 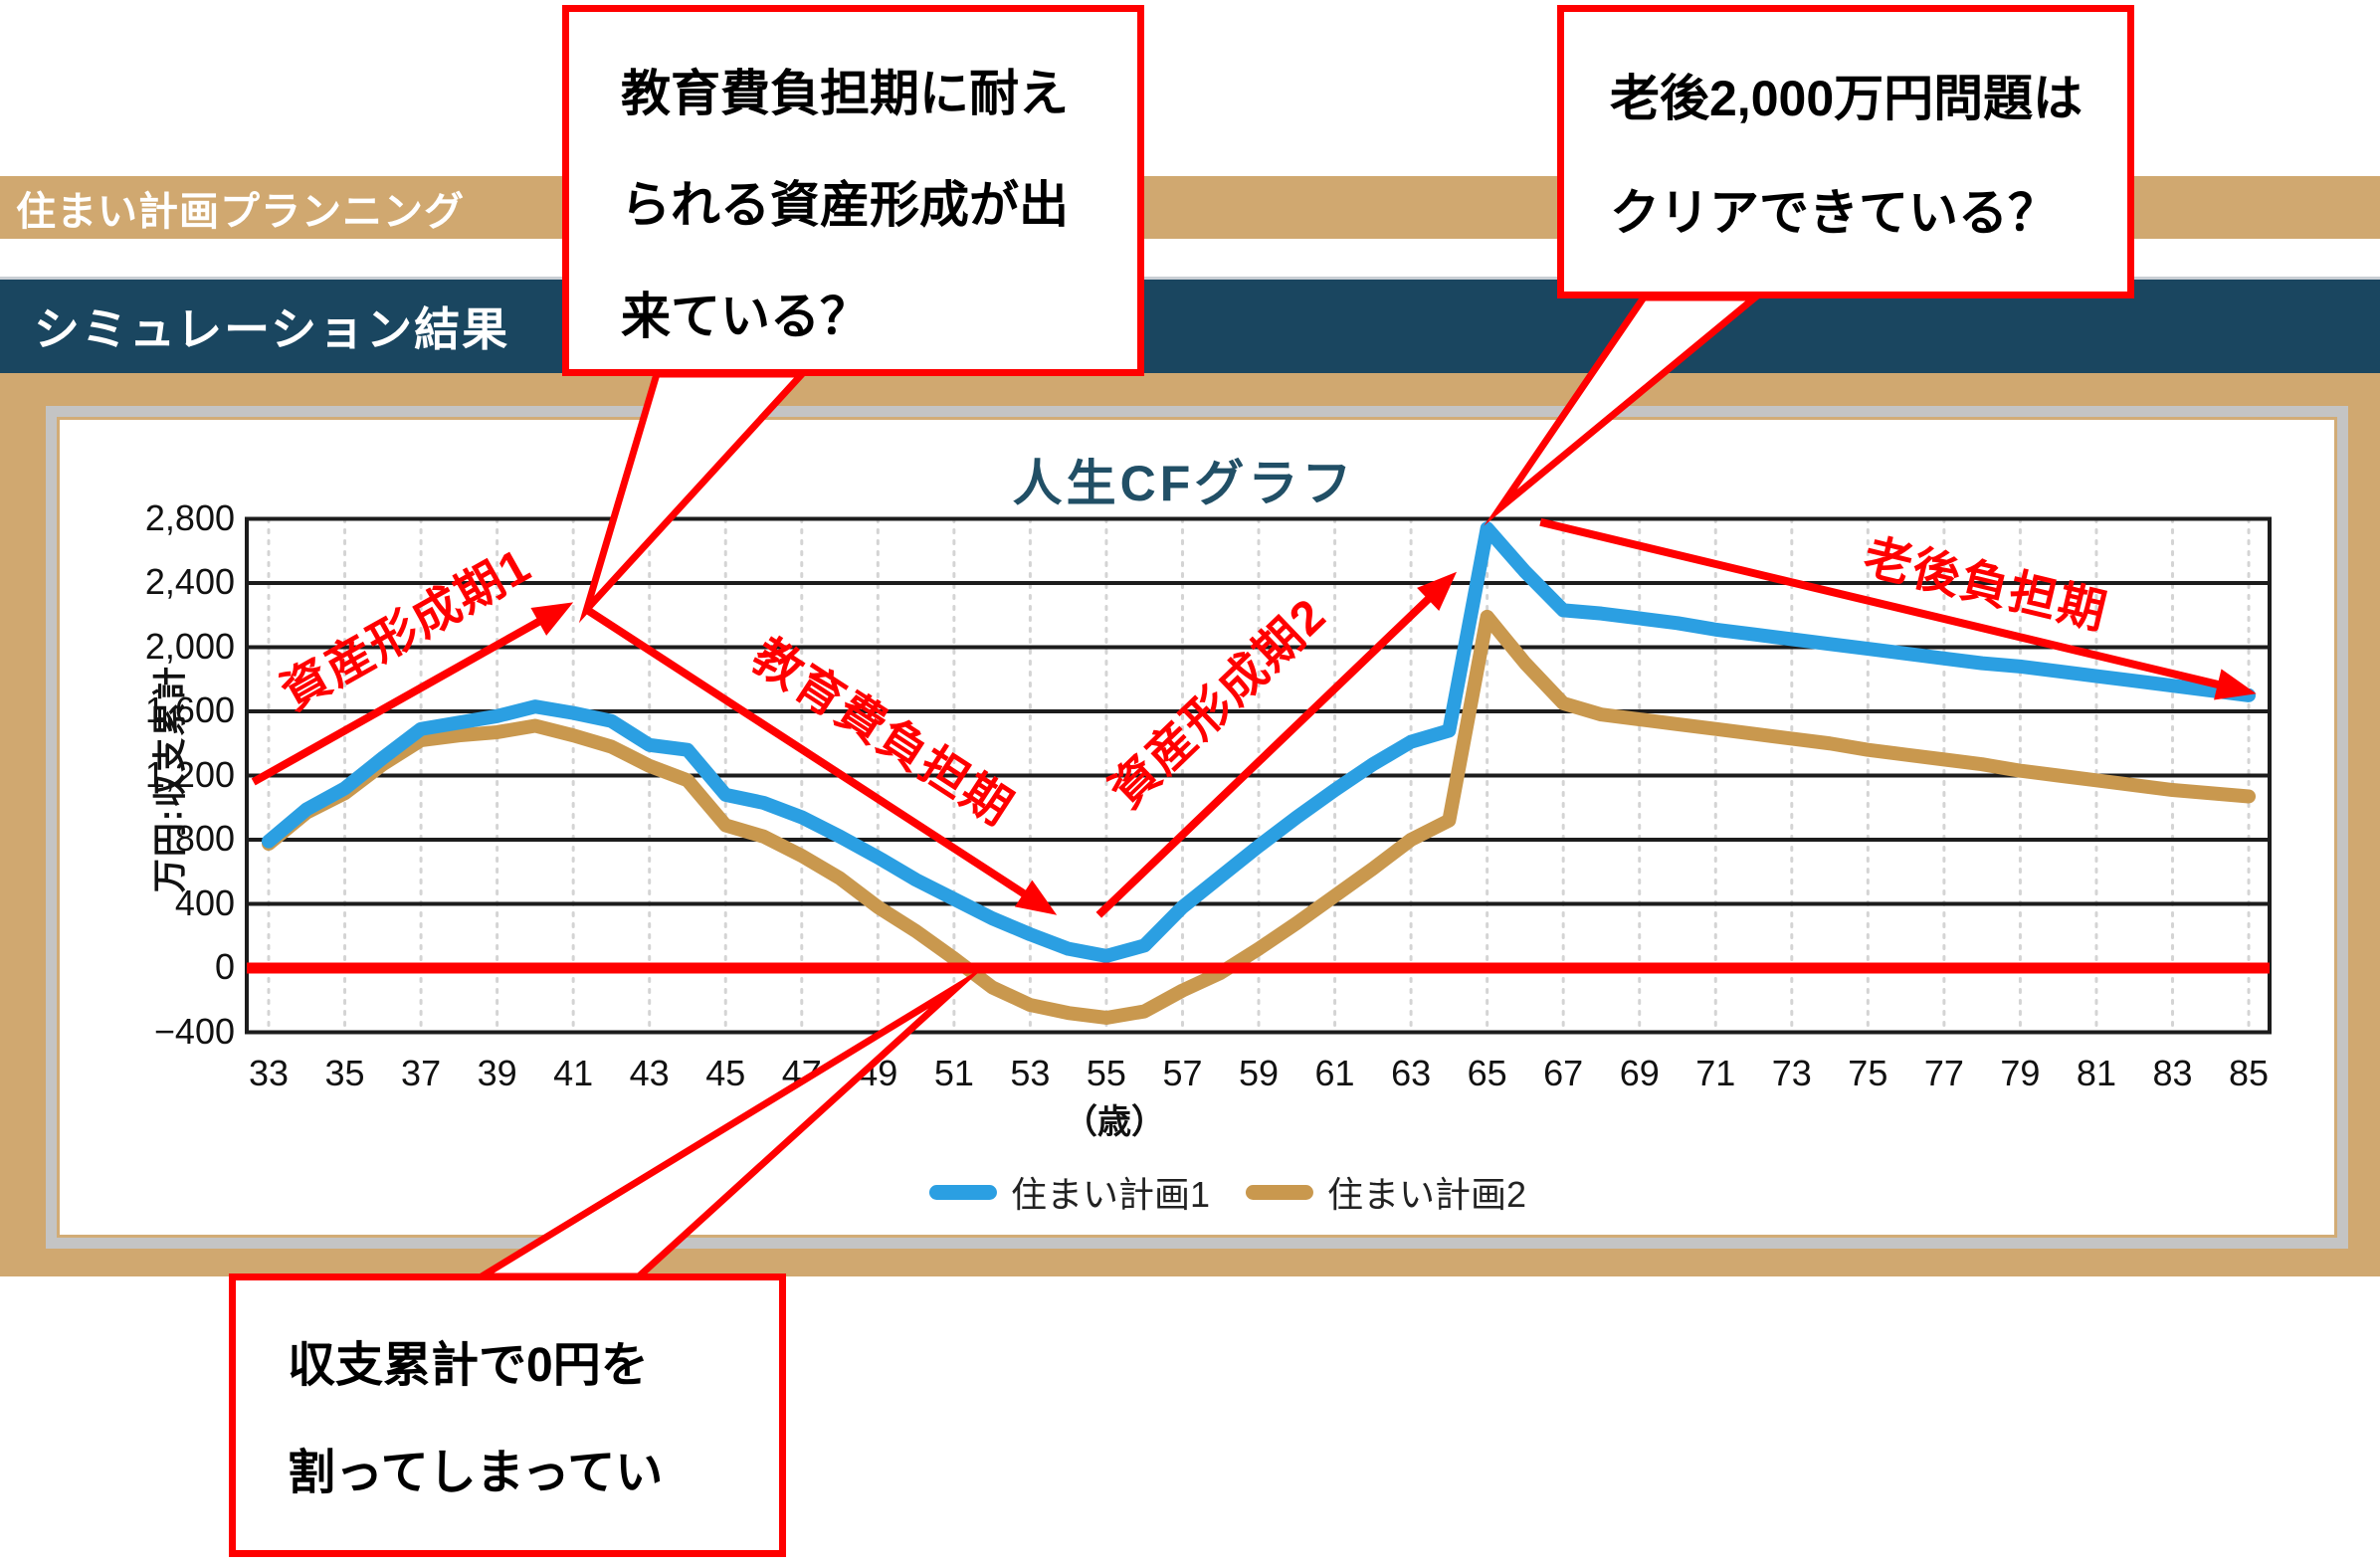 What do you see at coordinates (189, 774) in the screenshot?
I see `y-tick-label: 1,200` at bounding box center [189, 774].